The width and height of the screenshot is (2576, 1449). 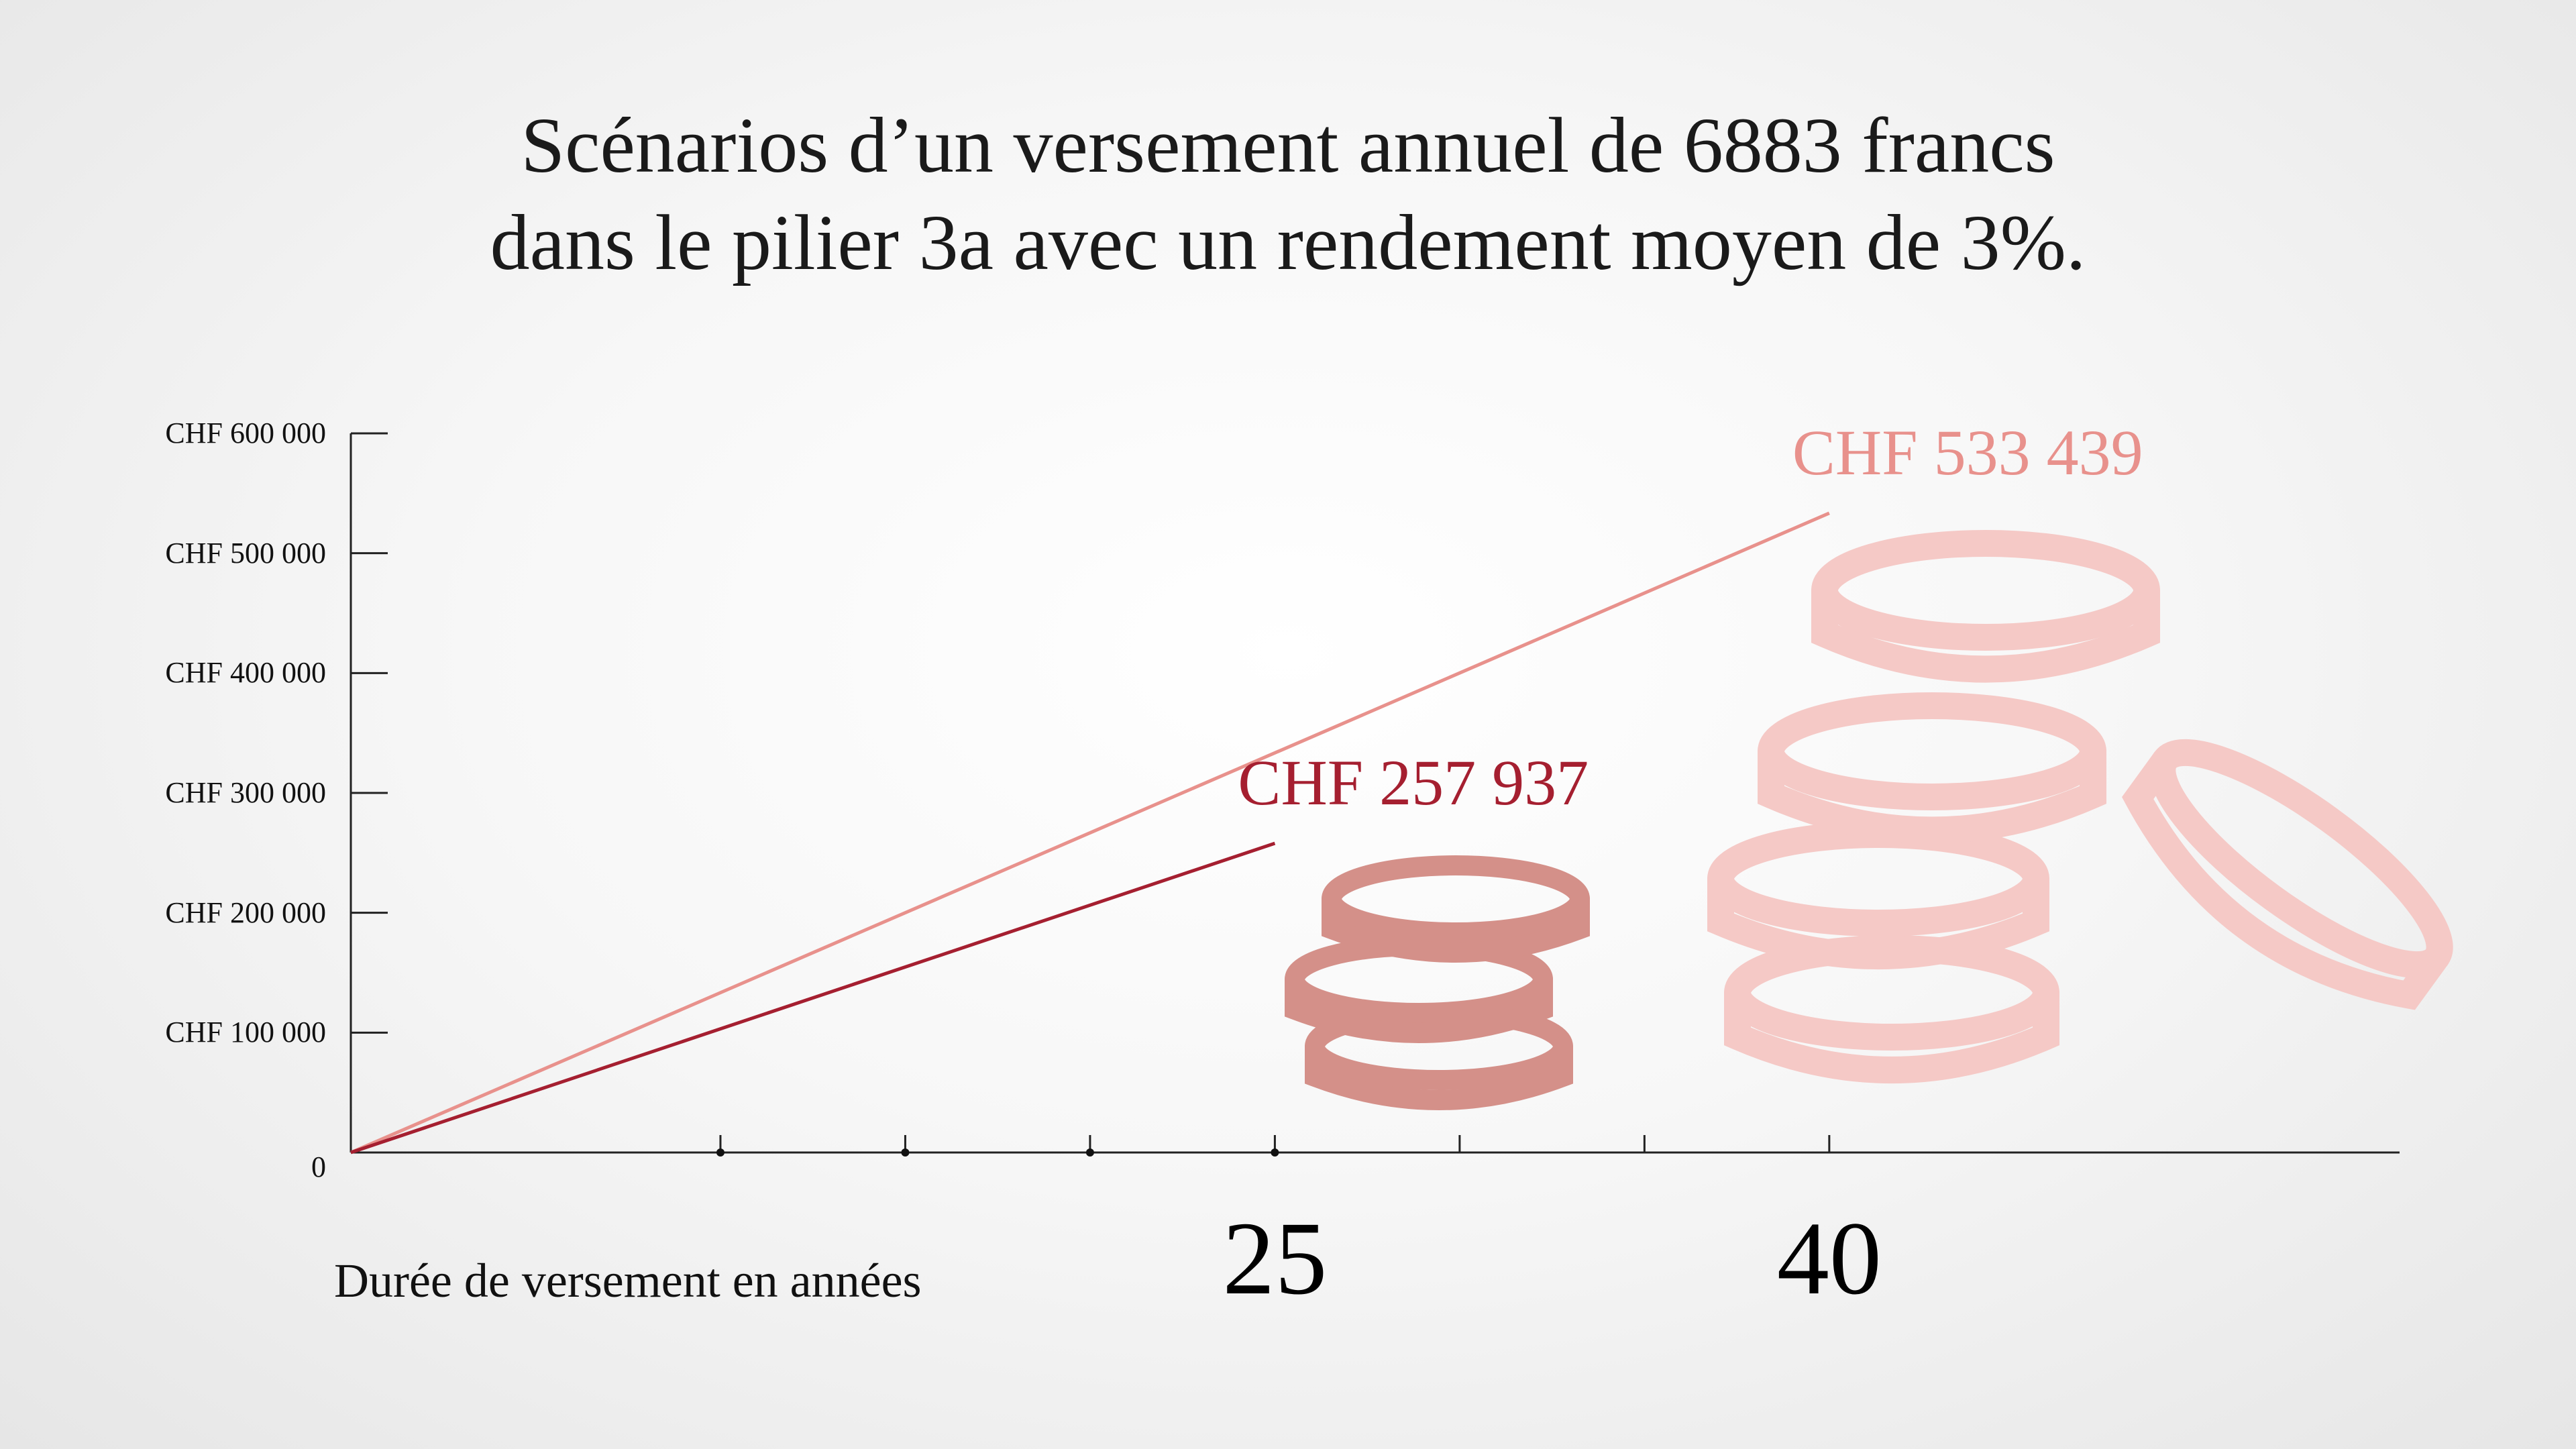 I want to click on y-tick-label: CHF 200 000, so click(x=245, y=912).